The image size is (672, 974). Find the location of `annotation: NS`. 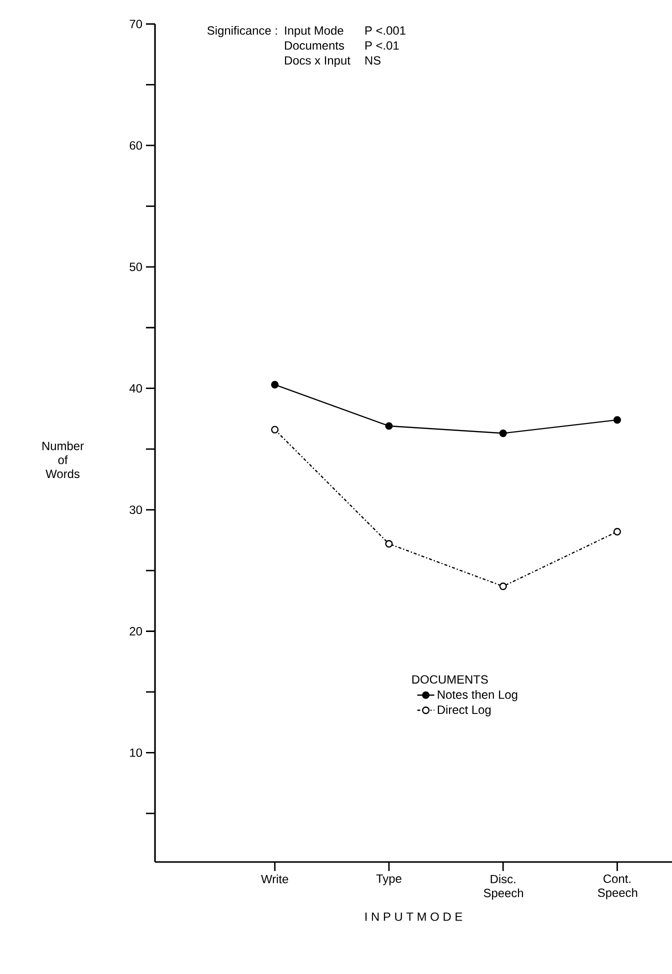

annotation: NS is located at coordinates (373, 60).